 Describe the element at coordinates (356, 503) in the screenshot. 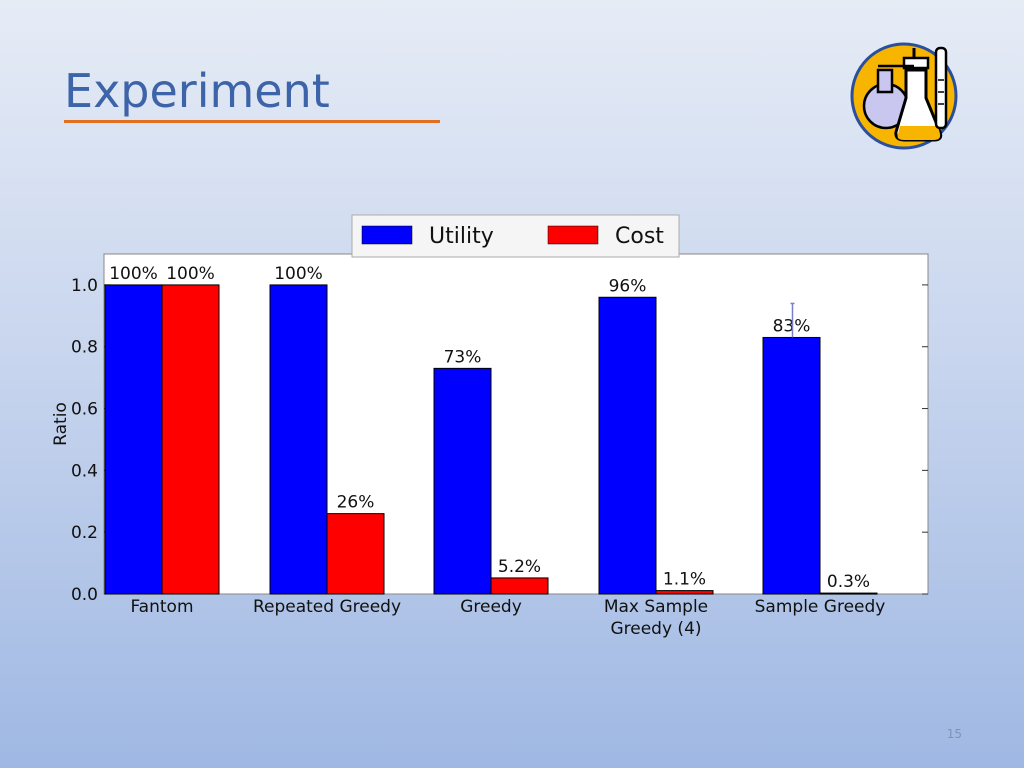

I see `data-label-cost-1: 26%` at that location.